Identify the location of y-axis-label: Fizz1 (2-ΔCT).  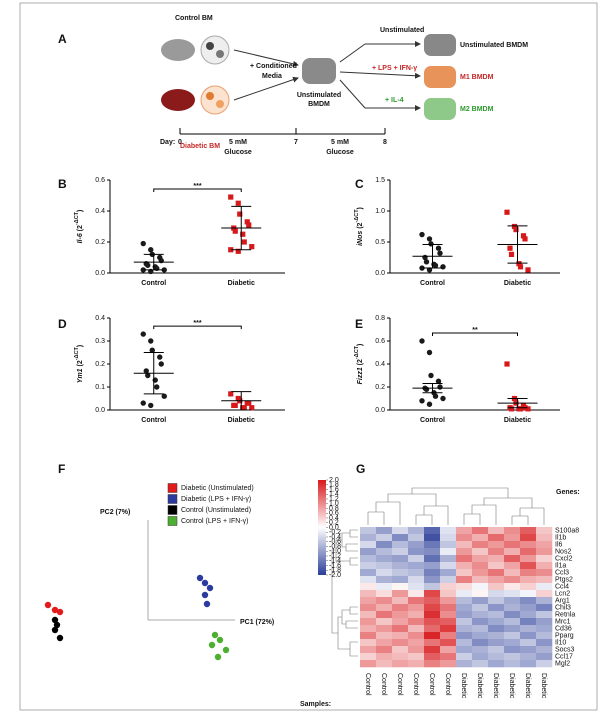
(358, 364).